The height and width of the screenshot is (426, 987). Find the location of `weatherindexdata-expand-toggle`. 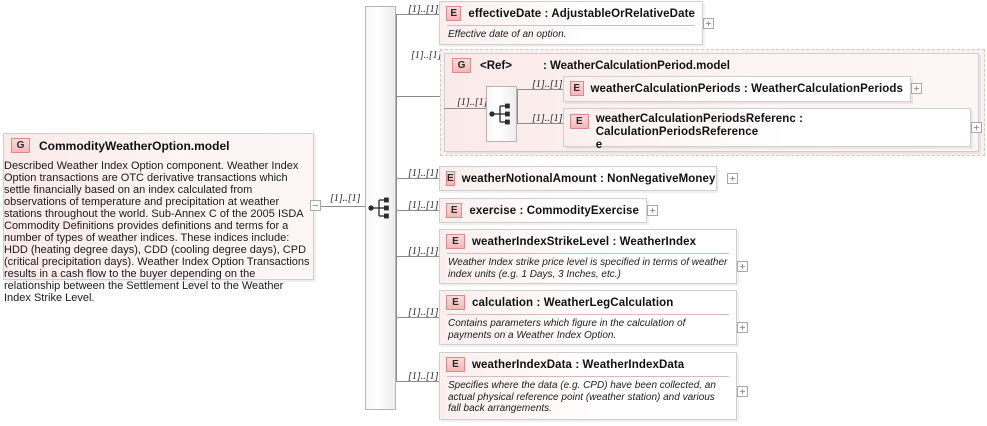

weatherindexdata-expand-toggle is located at coordinates (742, 391).